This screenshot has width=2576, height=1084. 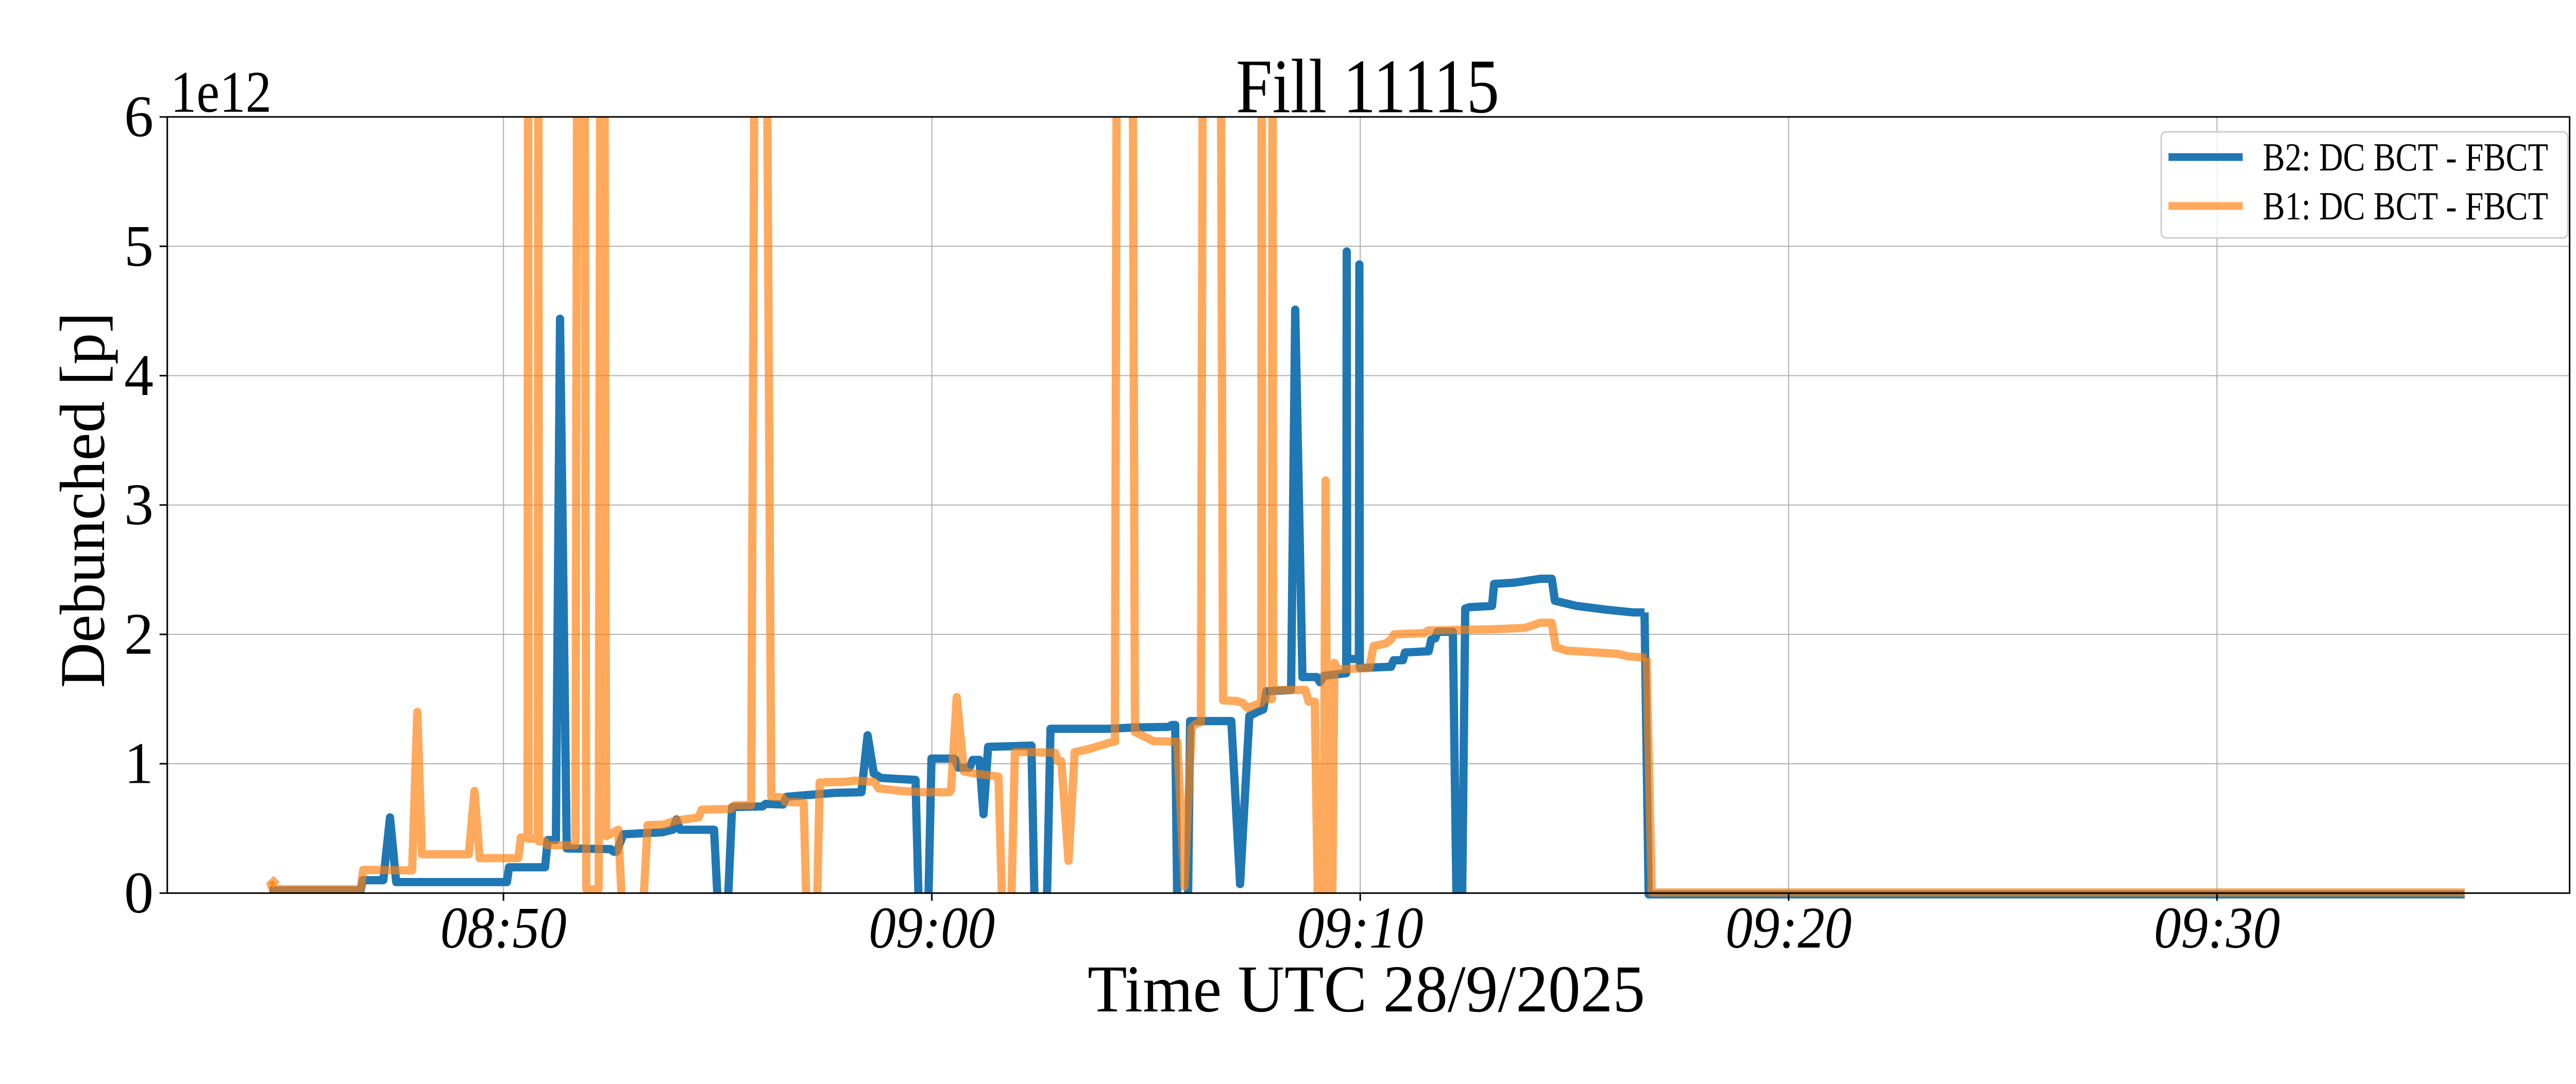 What do you see at coordinates (2405, 157) in the screenshot?
I see `svg-text: B2: DC BCT - FBCT` at bounding box center [2405, 157].